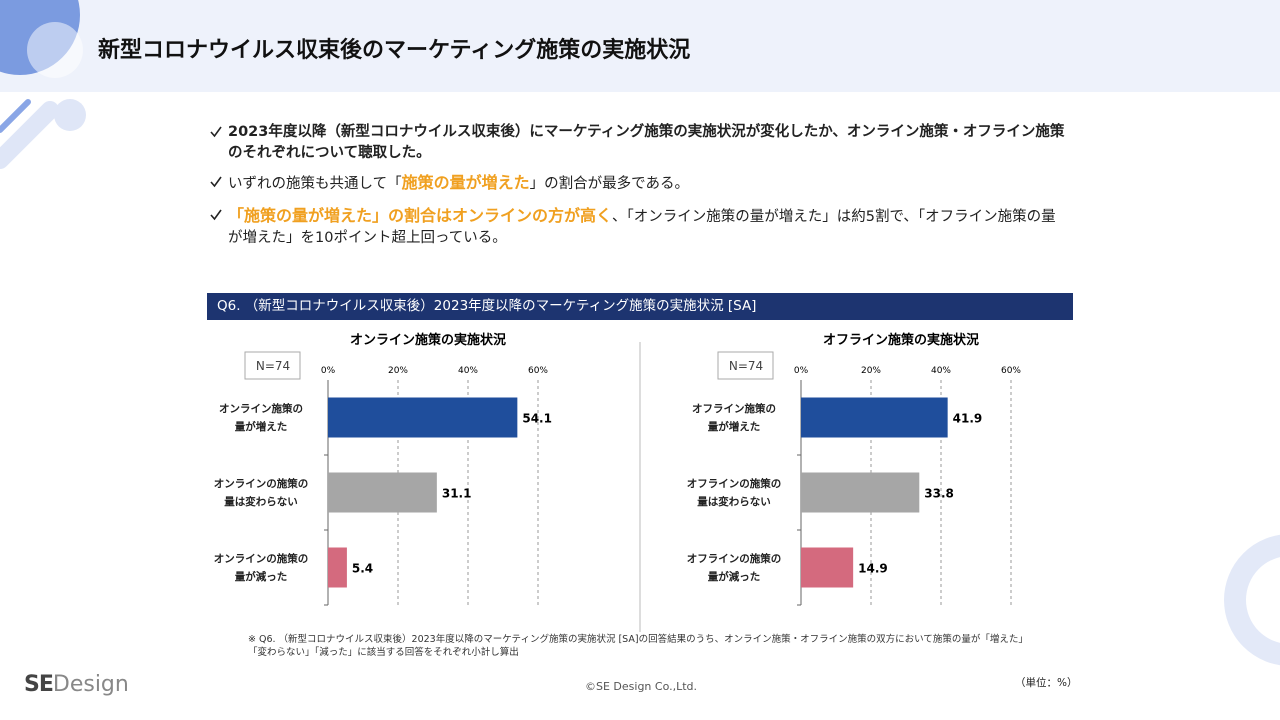 The height and width of the screenshot is (720, 1280). Describe the element at coordinates (261, 417) in the screenshot. I see `y-tick-label: オンライン施策の 量が増えた` at that location.